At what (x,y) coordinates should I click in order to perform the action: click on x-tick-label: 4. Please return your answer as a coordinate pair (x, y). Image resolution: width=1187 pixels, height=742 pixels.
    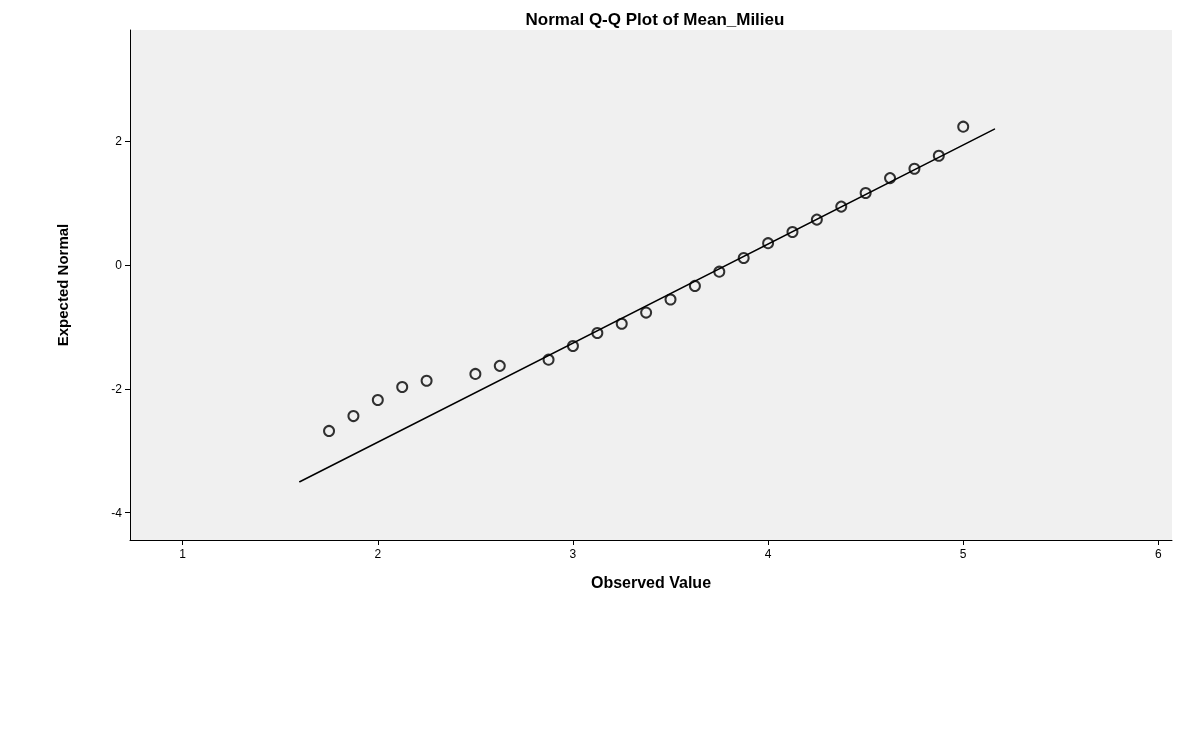
    Looking at the image, I should click on (768, 554).